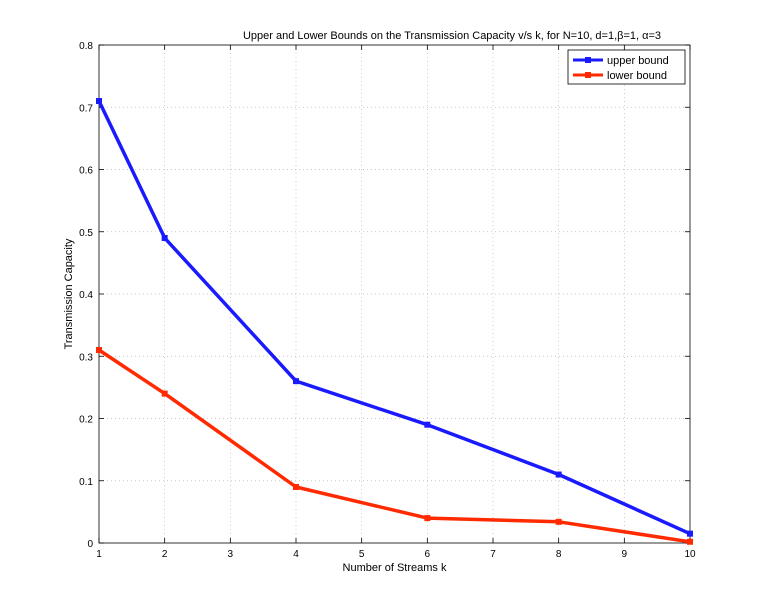  Describe the element at coordinates (428, 554) in the screenshot. I see `x-tick-label: 6` at that location.